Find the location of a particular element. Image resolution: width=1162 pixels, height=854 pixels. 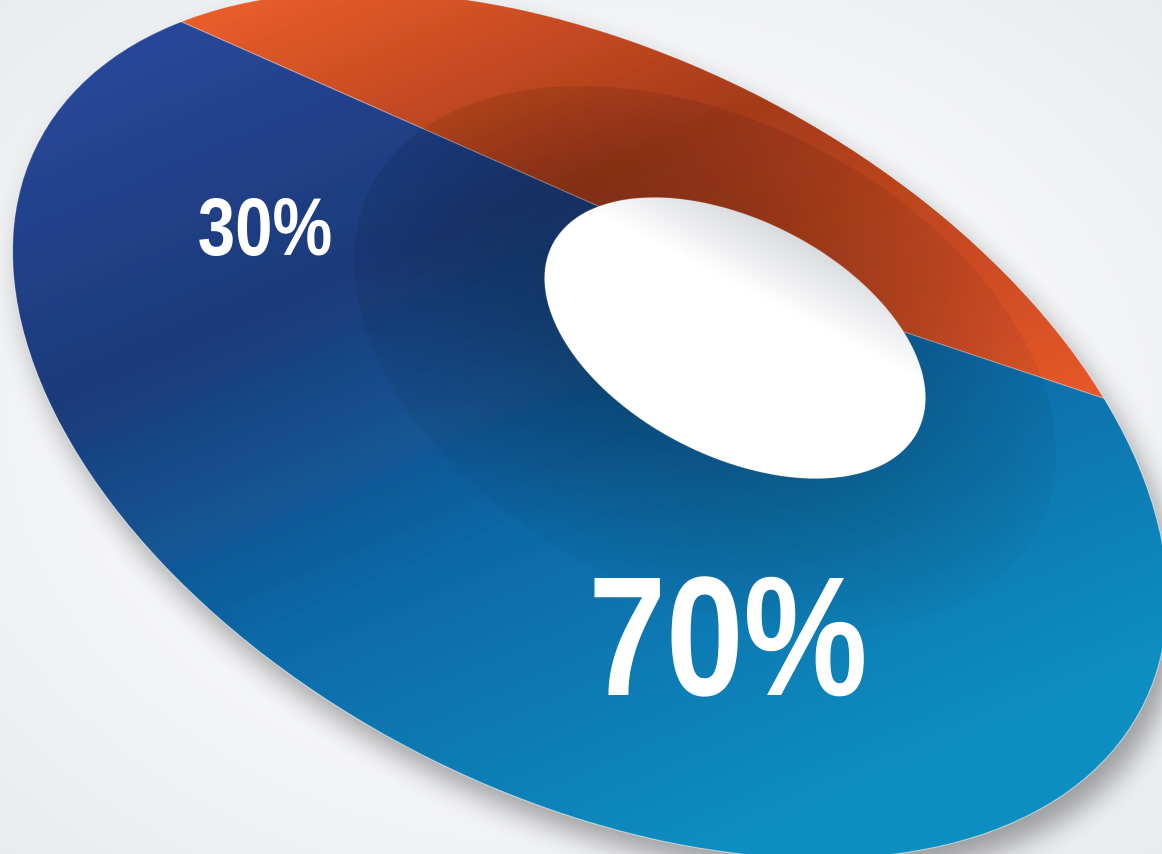

data-label-30-percent: 30% is located at coordinates (265, 227).